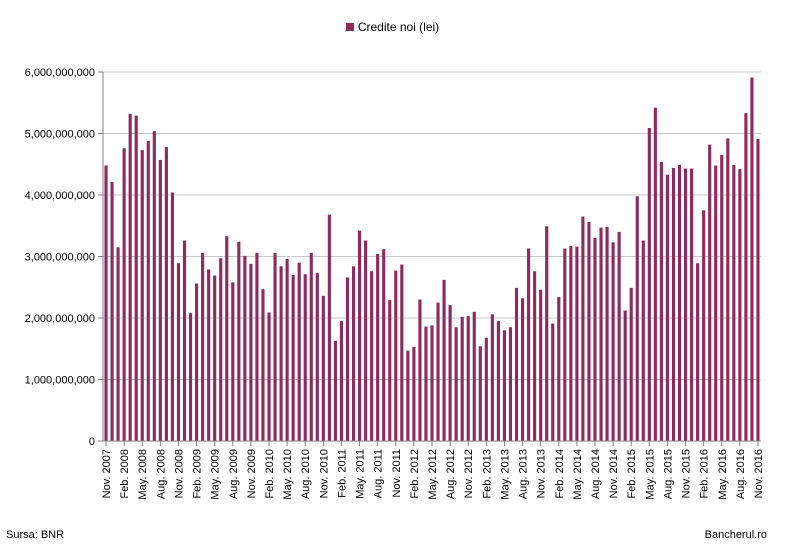 This screenshot has height=549, width=785. What do you see at coordinates (578, 474) in the screenshot?
I see `x-tick-label: May. 2014` at bounding box center [578, 474].